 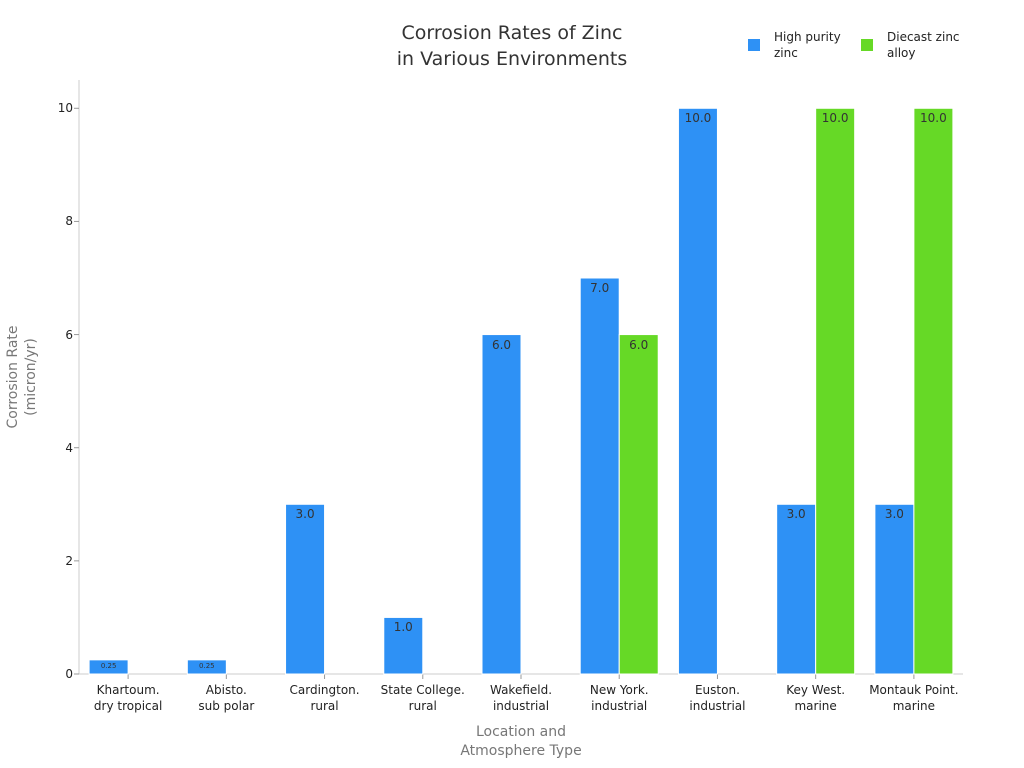 What do you see at coordinates (69, 334) in the screenshot?
I see `y-tick-label: 6` at bounding box center [69, 334].